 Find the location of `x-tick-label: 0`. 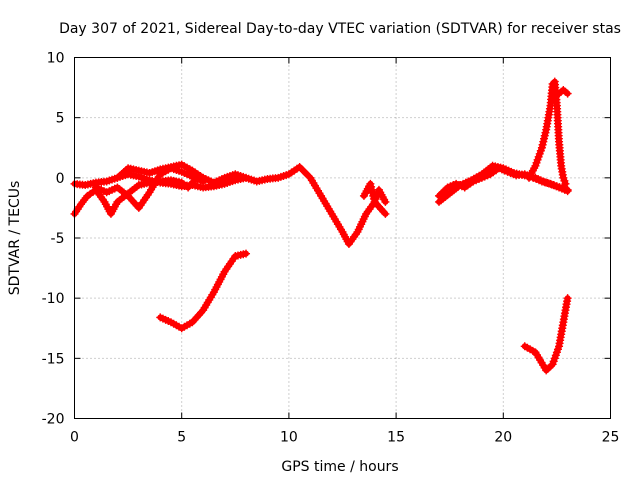

x-tick-label: 0 is located at coordinates (74, 438).